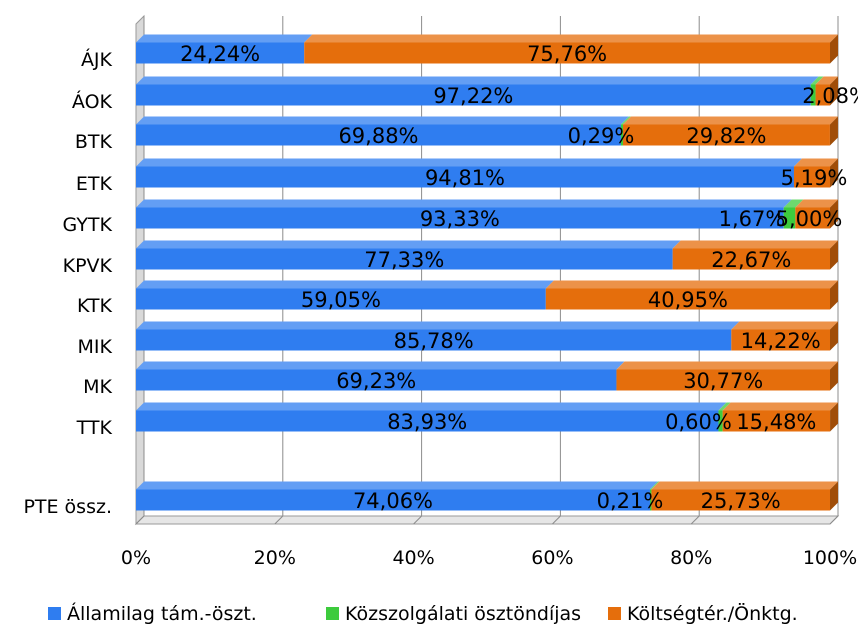  I want to click on category-label: PTE össz., so click(67, 507).